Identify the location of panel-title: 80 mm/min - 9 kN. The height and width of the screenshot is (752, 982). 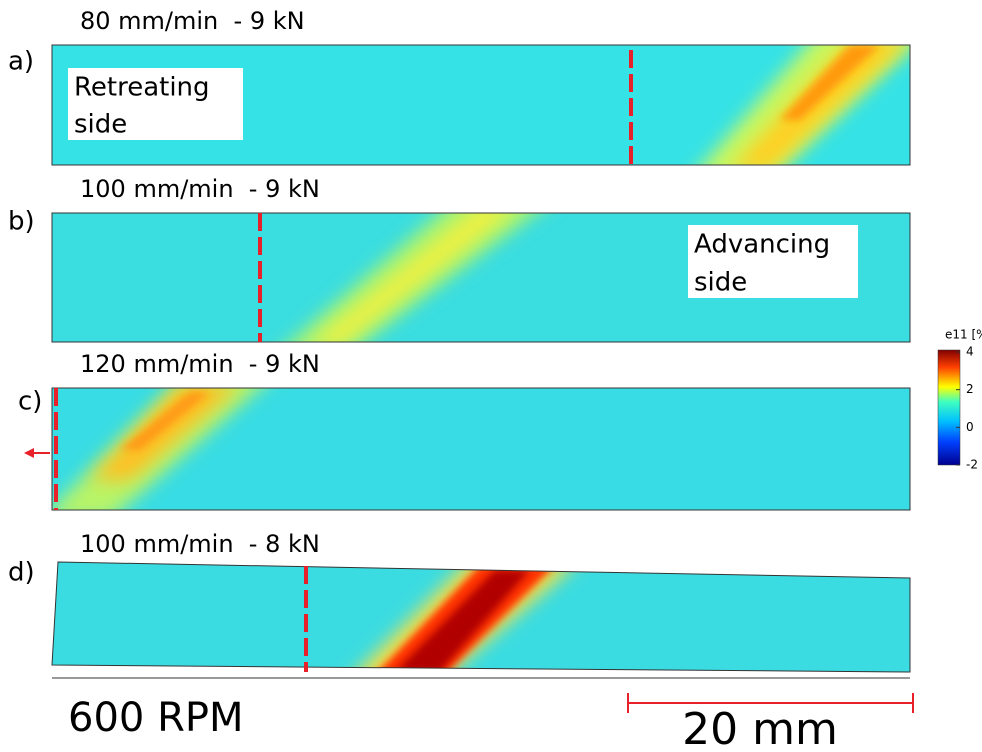
(192, 21).